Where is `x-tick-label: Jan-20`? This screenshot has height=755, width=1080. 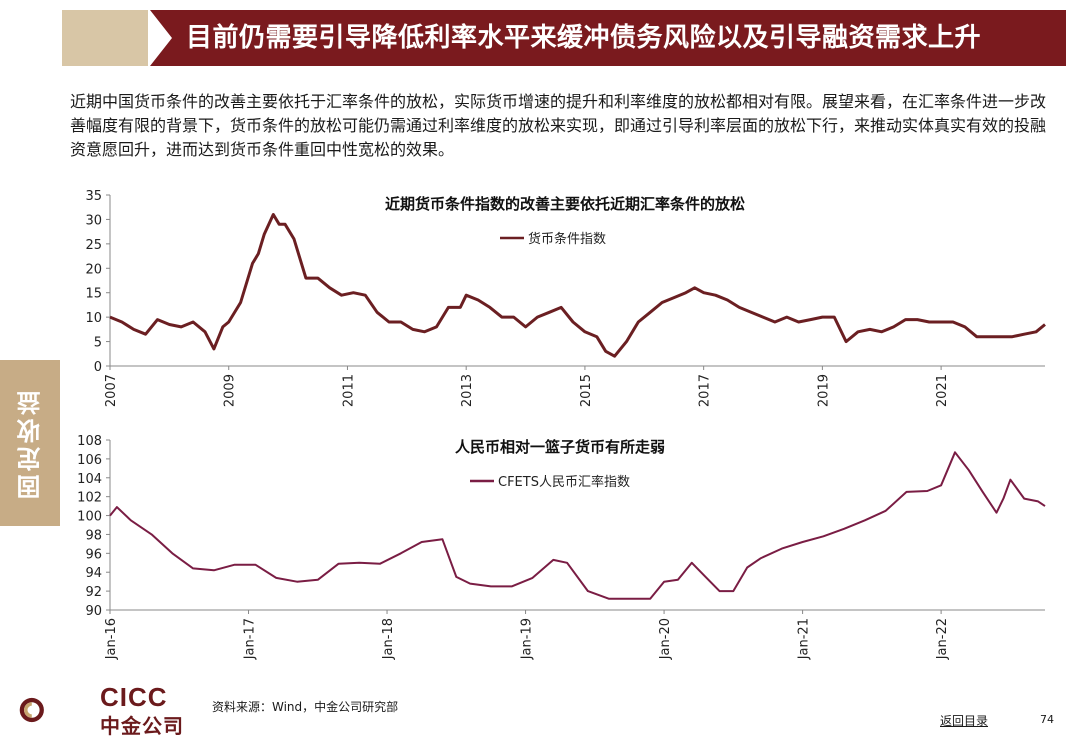
x-tick-label: Jan-20 is located at coordinates (665, 639).